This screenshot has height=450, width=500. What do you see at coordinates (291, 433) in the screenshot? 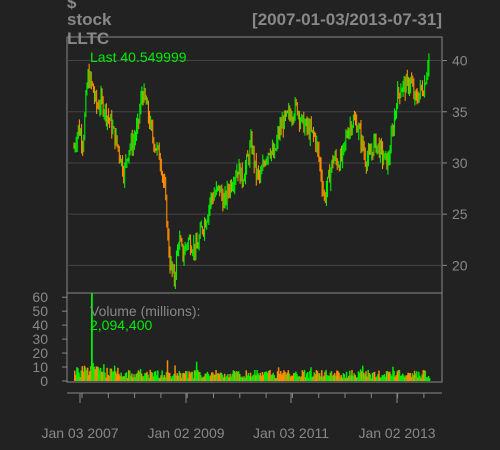
I see `x-tick-label: Jan 03 2011` at bounding box center [291, 433].